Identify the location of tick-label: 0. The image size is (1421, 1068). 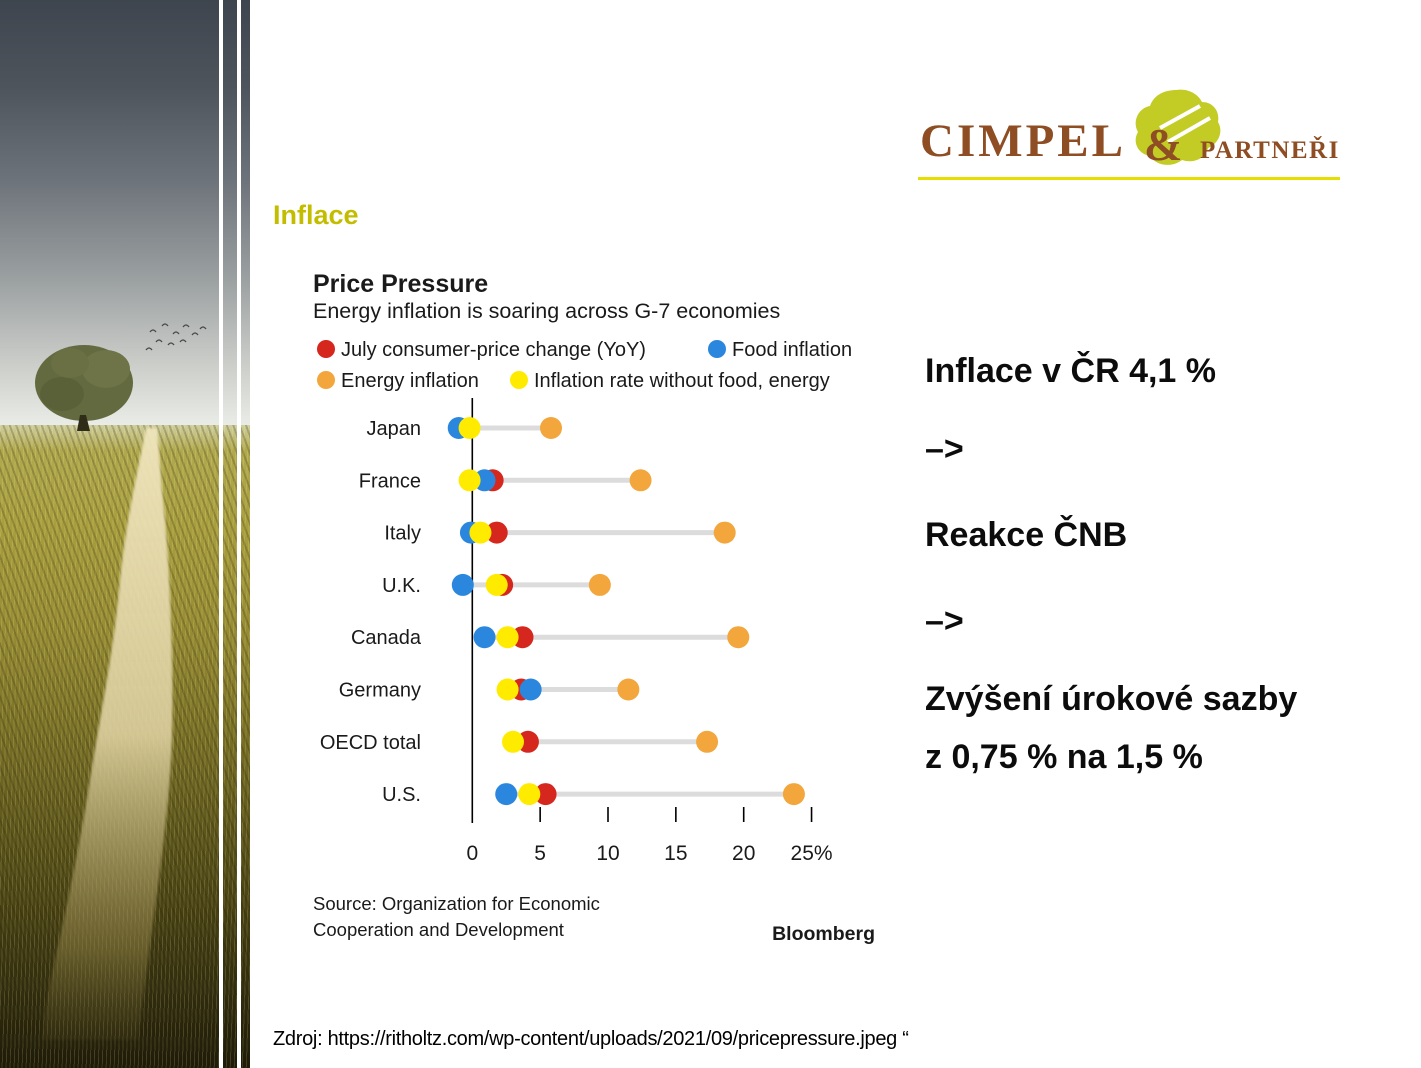
(472, 853).